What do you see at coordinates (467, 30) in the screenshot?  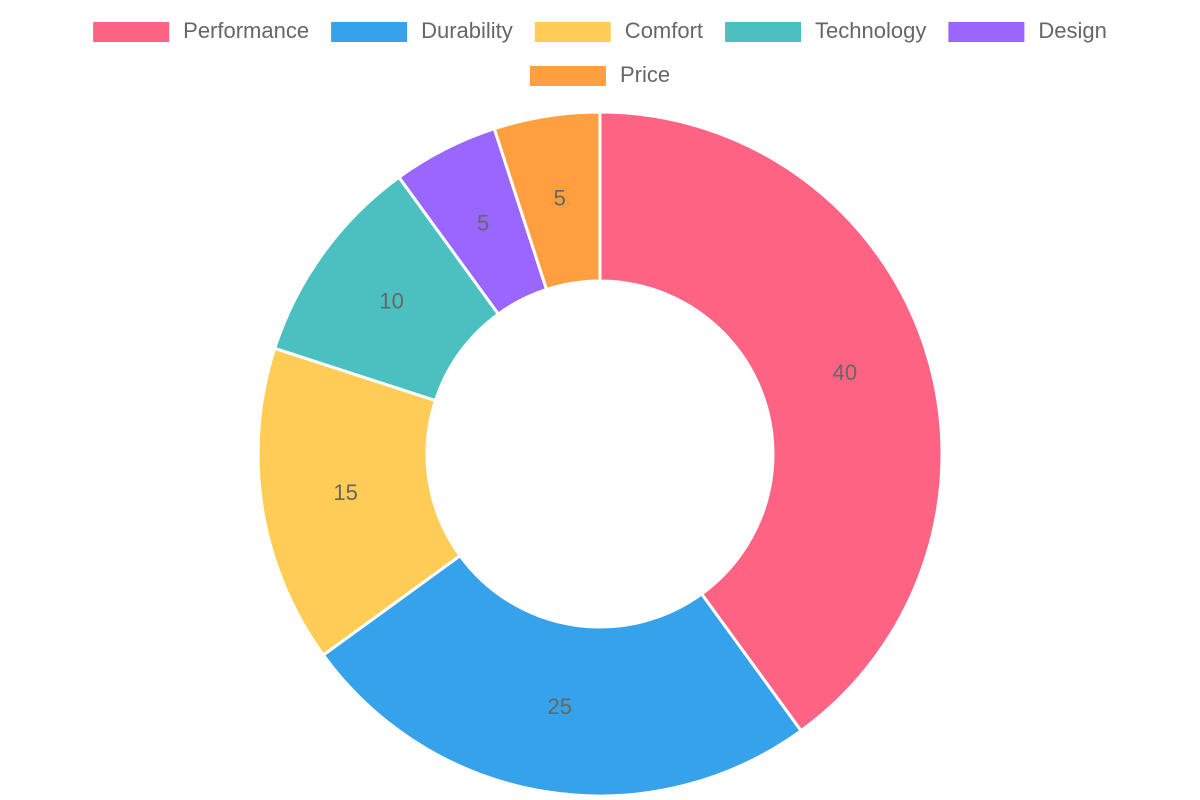 I see `legend-label: Durability` at bounding box center [467, 30].